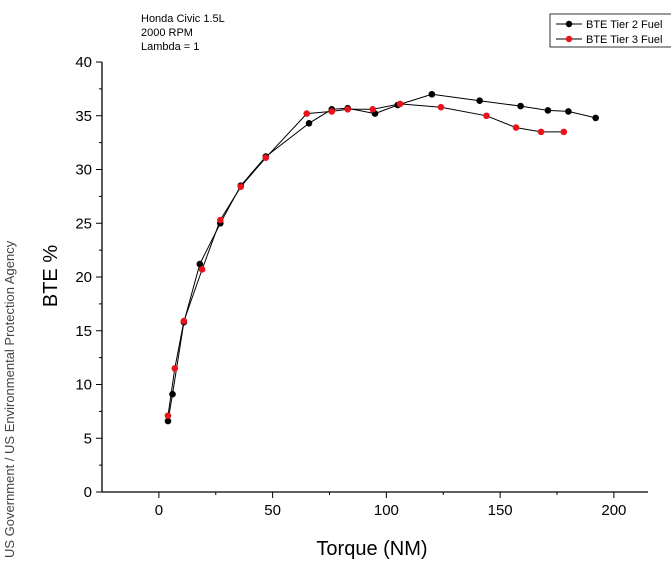  I want to click on y-tick-label: 5, so click(88, 438).